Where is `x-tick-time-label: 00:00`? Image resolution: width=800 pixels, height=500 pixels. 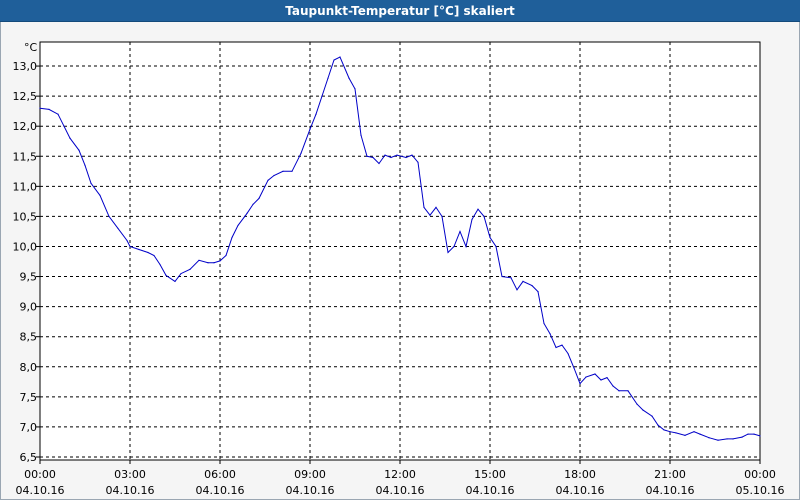 x-tick-time-label: 00:00 is located at coordinates (760, 474).